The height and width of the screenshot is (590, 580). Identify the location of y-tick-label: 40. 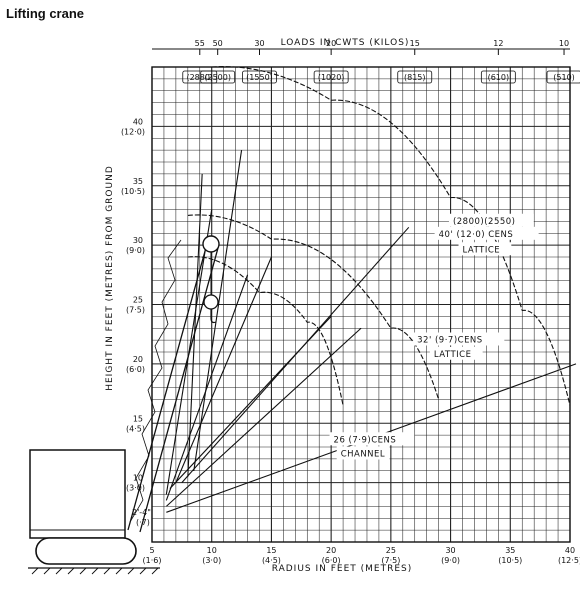
(138, 121).